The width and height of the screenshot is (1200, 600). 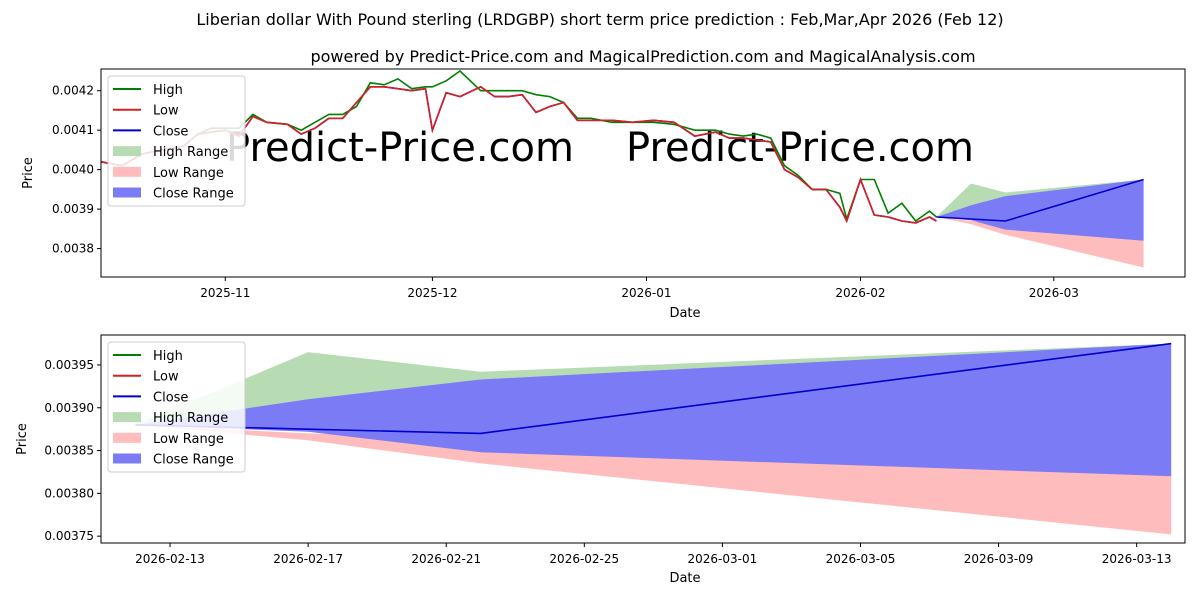 What do you see at coordinates (861, 559) in the screenshot?
I see `x-tick-label: 2026-03-05` at bounding box center [861, 559].